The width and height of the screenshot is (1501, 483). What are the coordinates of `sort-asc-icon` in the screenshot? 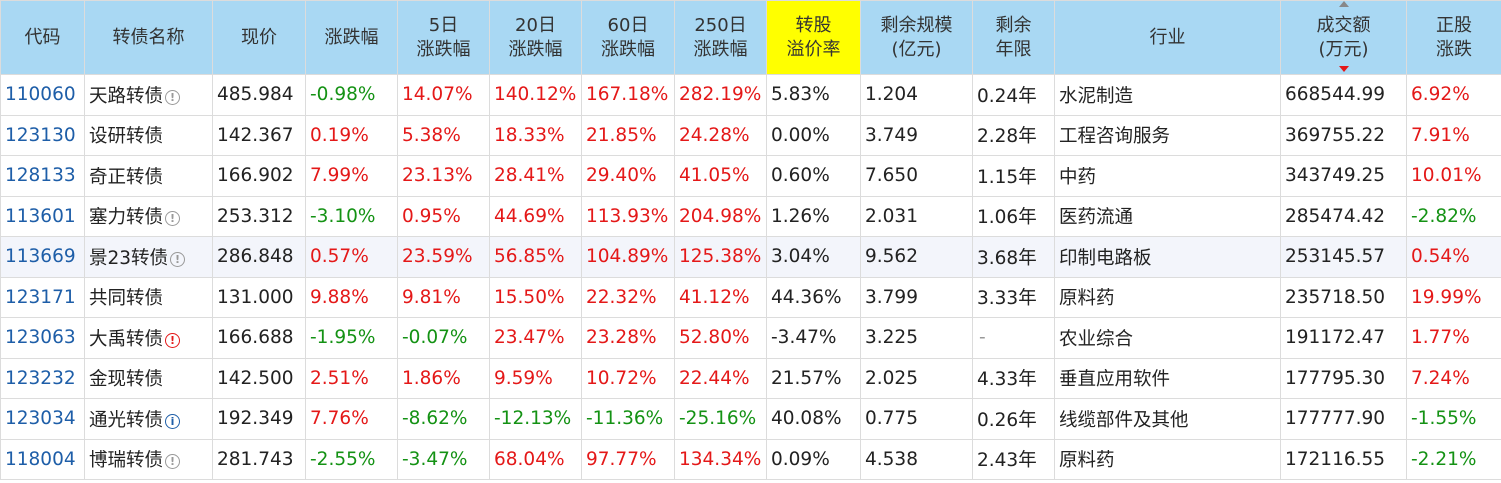 It's located at (1343, 4).